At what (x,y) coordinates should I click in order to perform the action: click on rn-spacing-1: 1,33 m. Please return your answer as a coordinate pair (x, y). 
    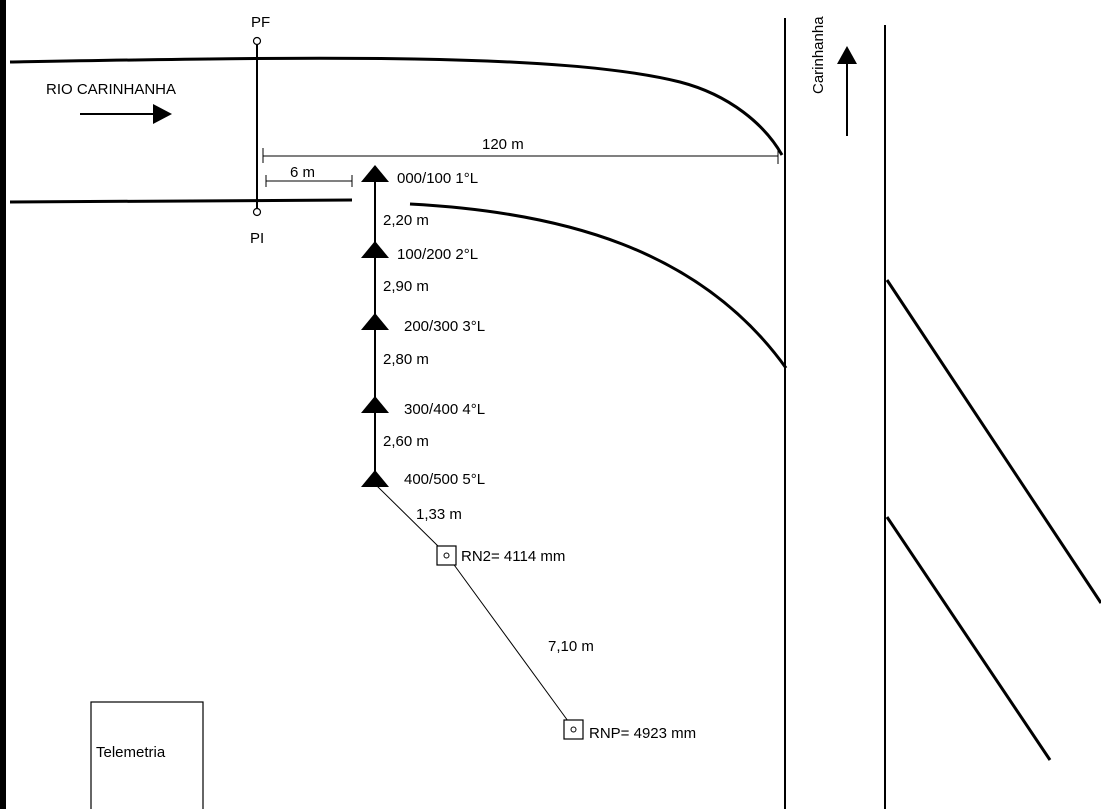
    Looking at the image, I should click on (439, 514).